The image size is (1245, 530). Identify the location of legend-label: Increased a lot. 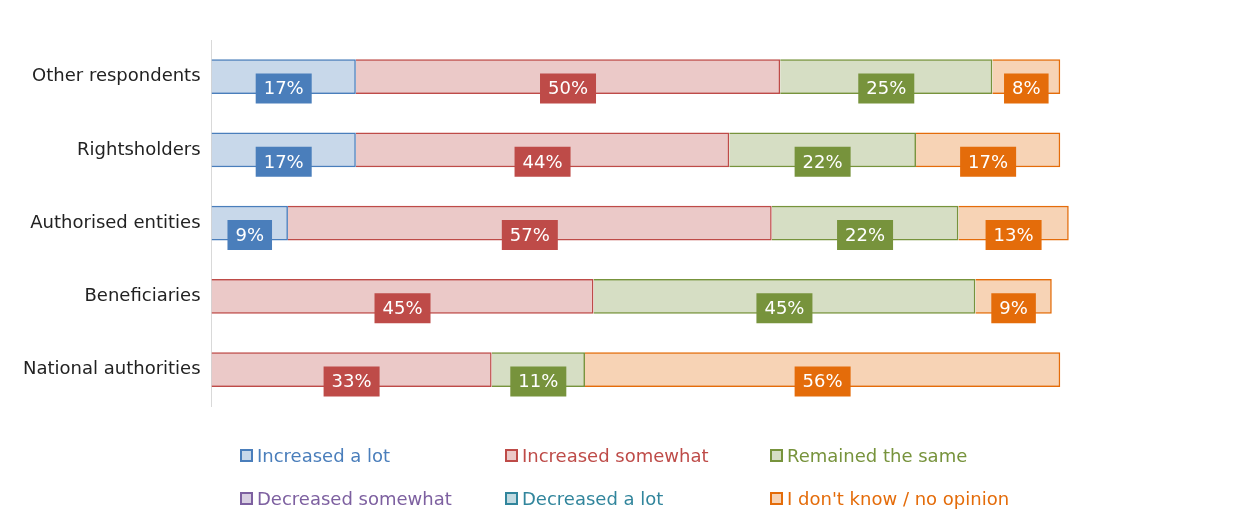
(324, 455).